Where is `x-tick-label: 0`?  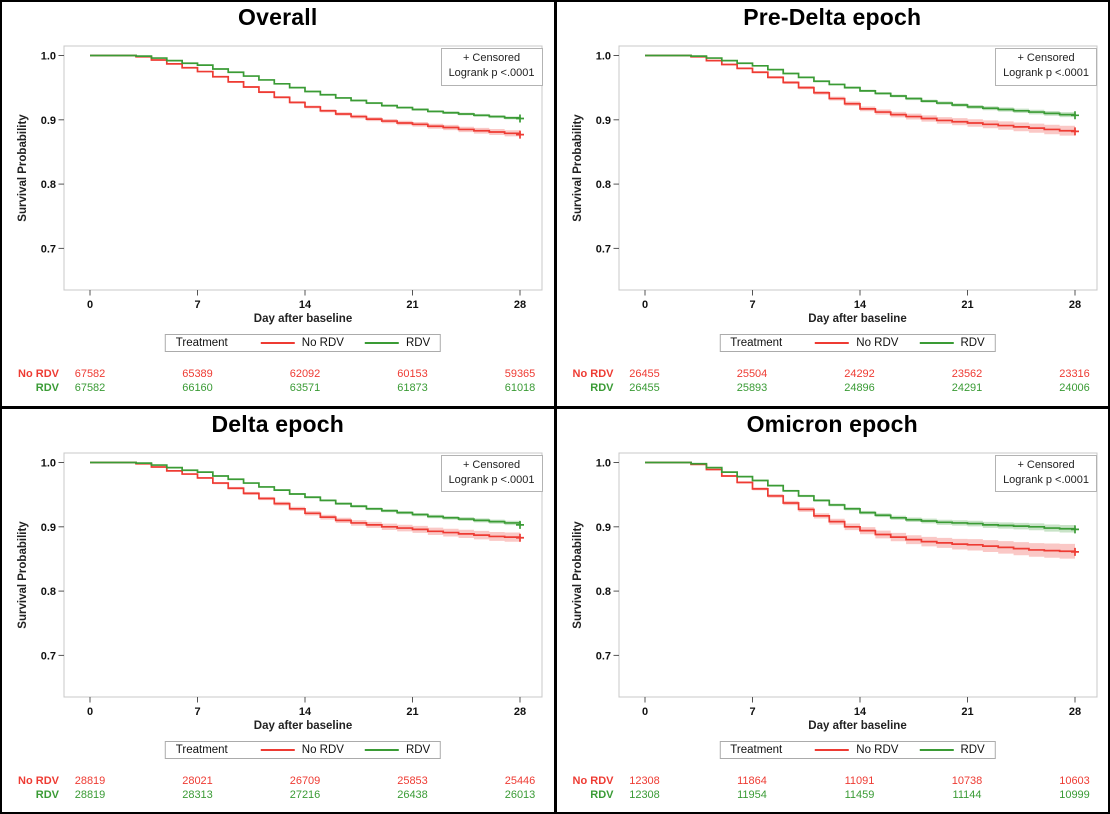
x-tick-label: 0 is located at coordinates (644, 305).